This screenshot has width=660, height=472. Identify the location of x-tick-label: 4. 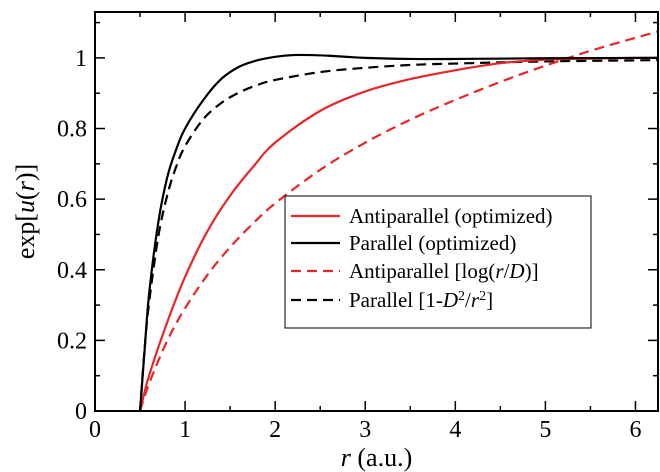
(455, 430).